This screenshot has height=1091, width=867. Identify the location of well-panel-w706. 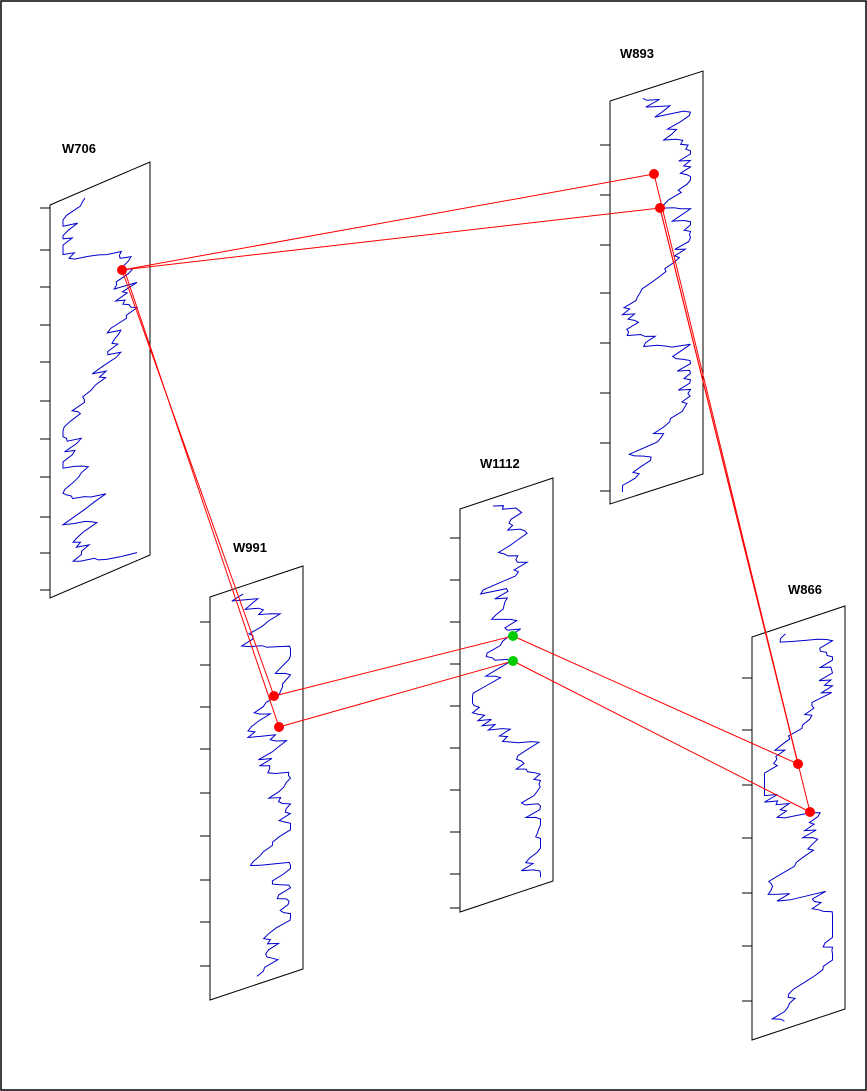
(95, 380).